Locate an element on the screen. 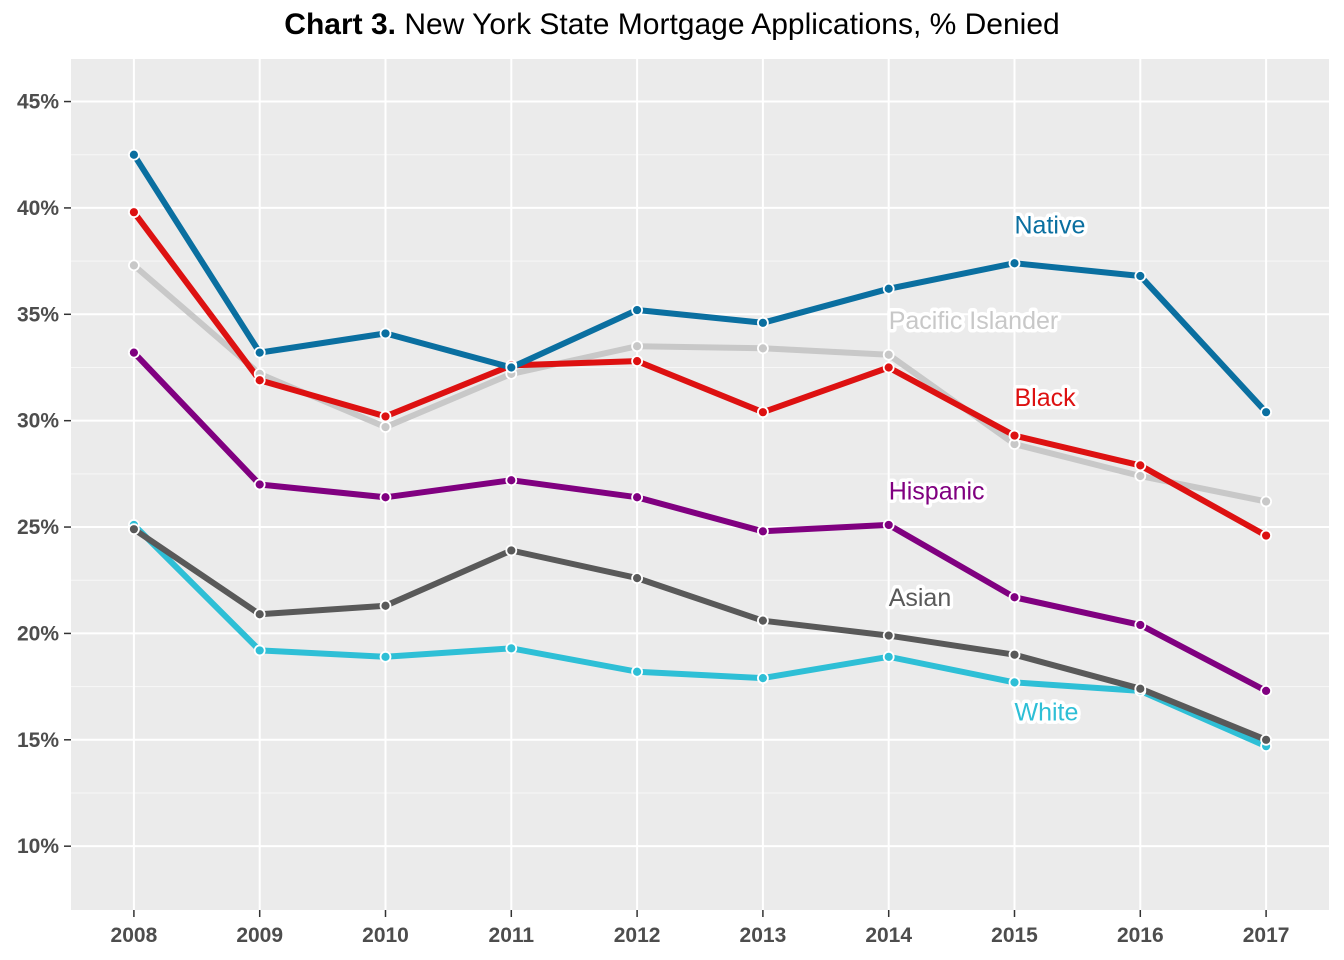 Image resolution: width=1344 pixels, height=960 pixels. y-tick-label: 35% is located at coordinates (38, 314).